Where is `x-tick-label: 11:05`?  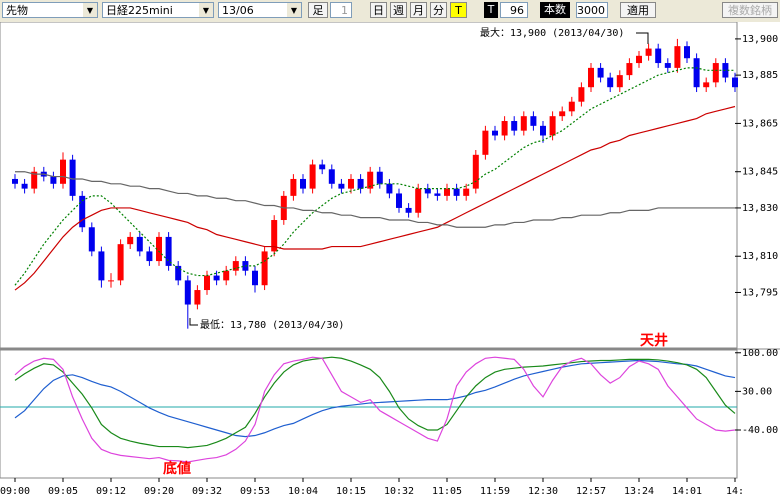
x-tick-label: 11:05 is located at coordinates (447, 491).